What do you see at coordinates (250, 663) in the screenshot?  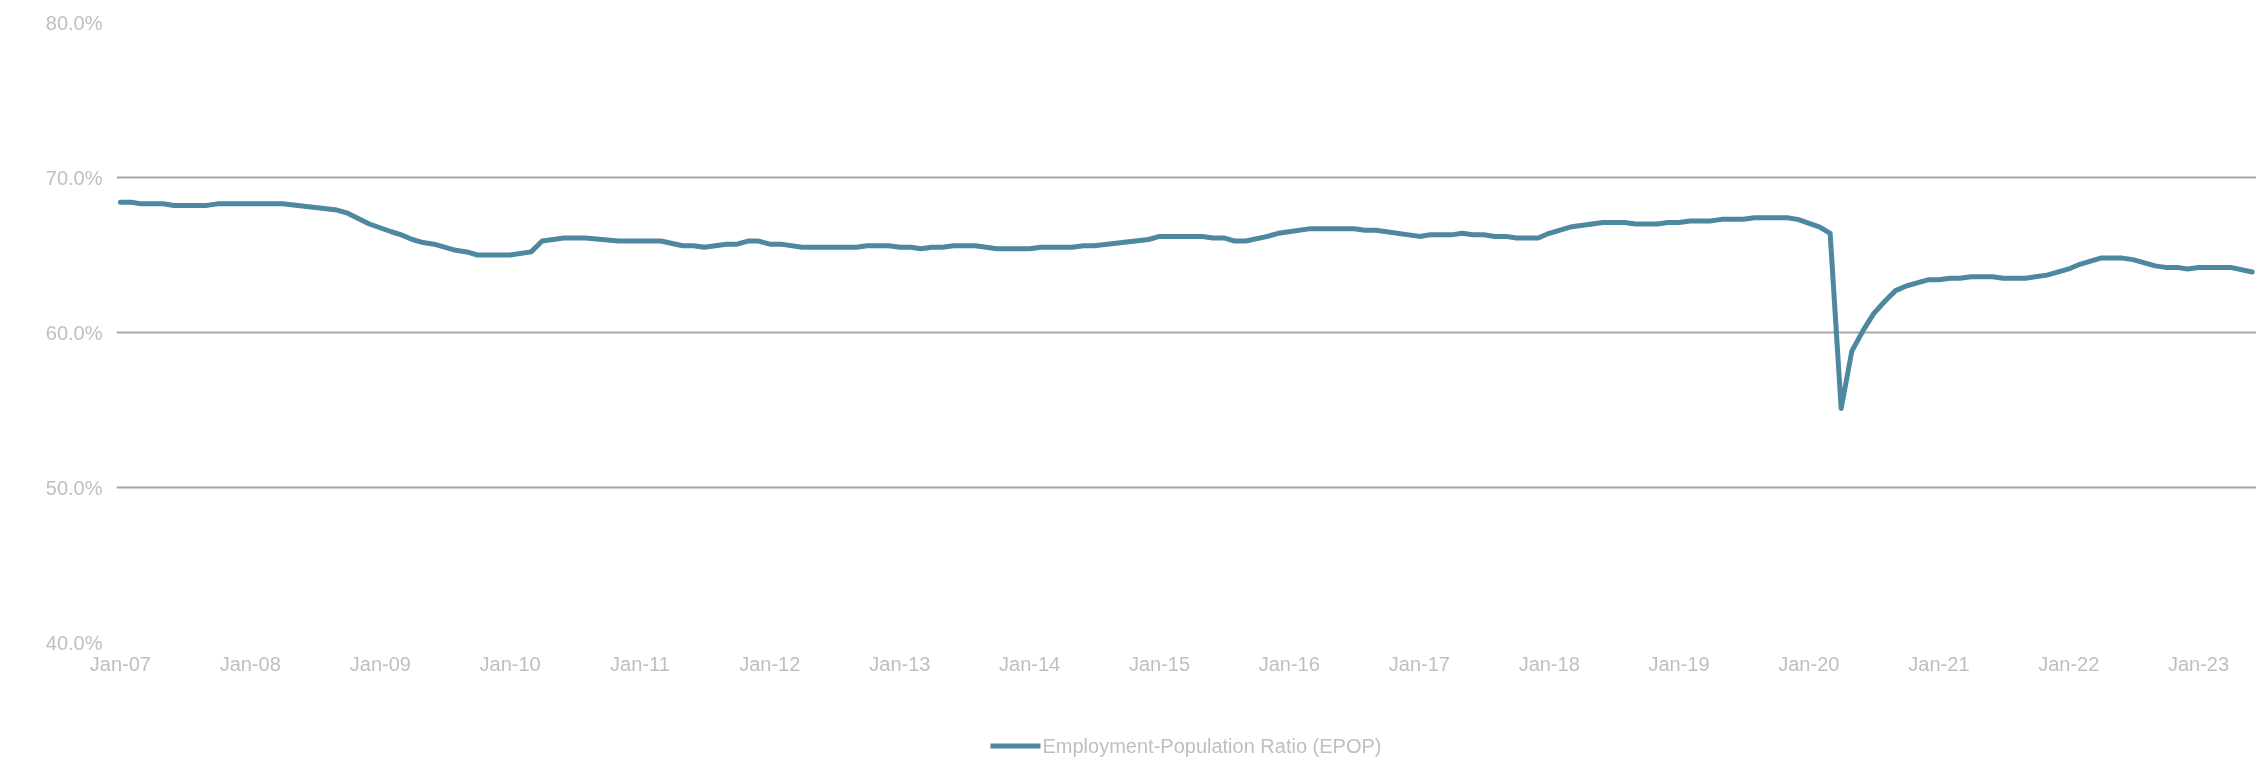 I see `x-tick-label: Jan-08` at bounding box center [250, 663].